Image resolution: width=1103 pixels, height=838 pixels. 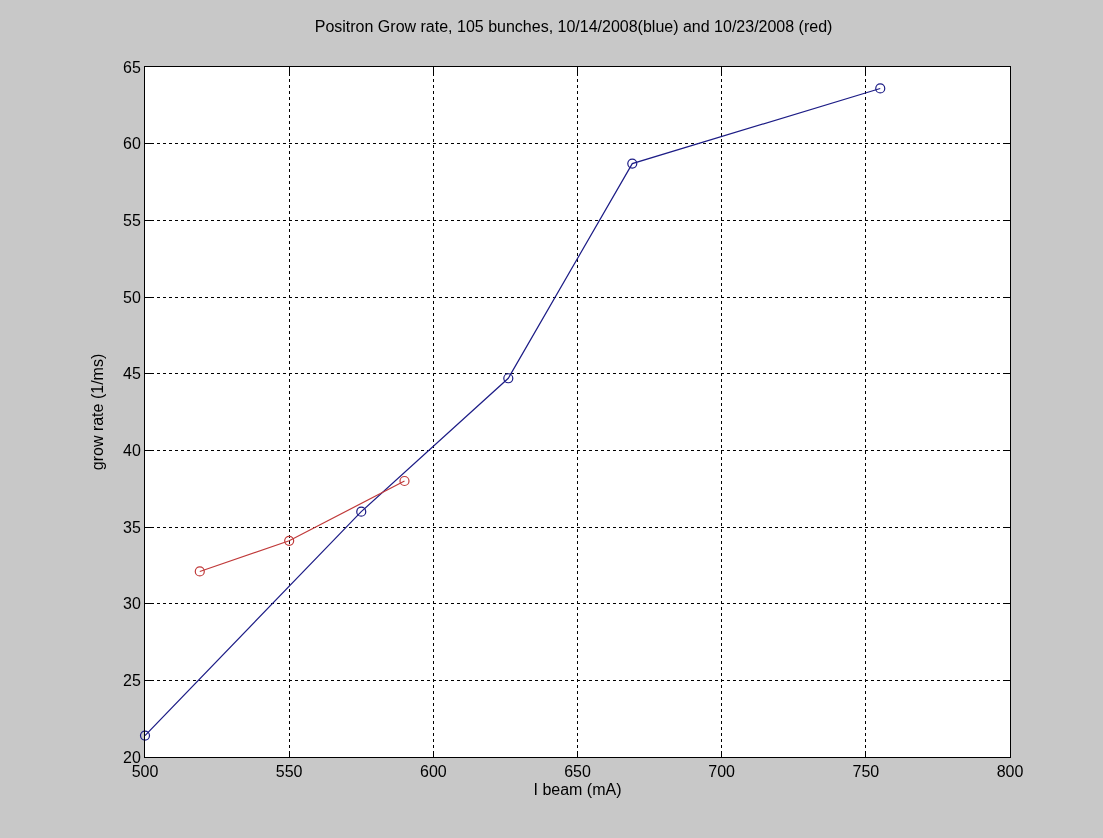 I want to click on y-tick-label: 60, so click(x=132, y=144).